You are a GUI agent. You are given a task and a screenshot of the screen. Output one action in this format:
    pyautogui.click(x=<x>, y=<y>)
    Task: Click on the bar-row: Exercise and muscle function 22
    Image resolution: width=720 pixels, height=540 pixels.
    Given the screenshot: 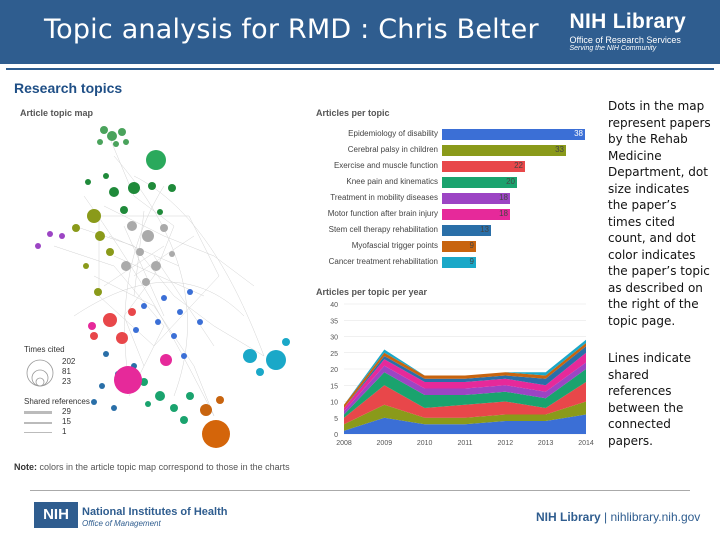 What is the action you would take?
    pyautogui.click(x=454, y=166)
    